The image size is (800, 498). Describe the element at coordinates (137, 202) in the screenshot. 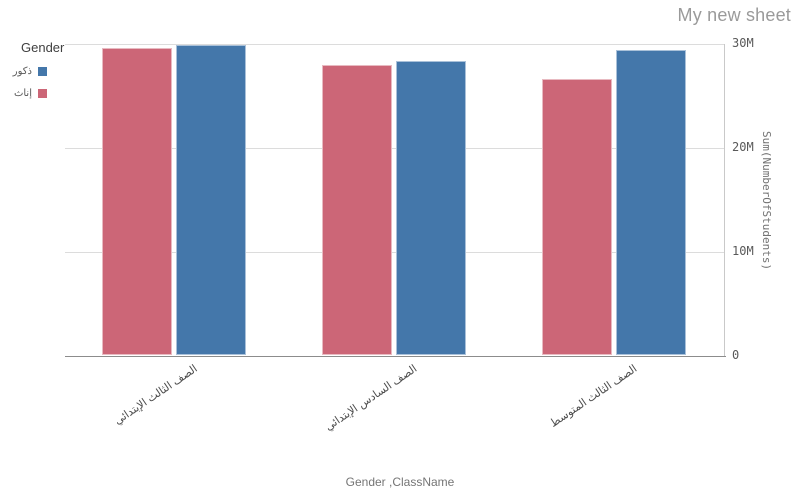

I see `bar-إناث-1` at that location.